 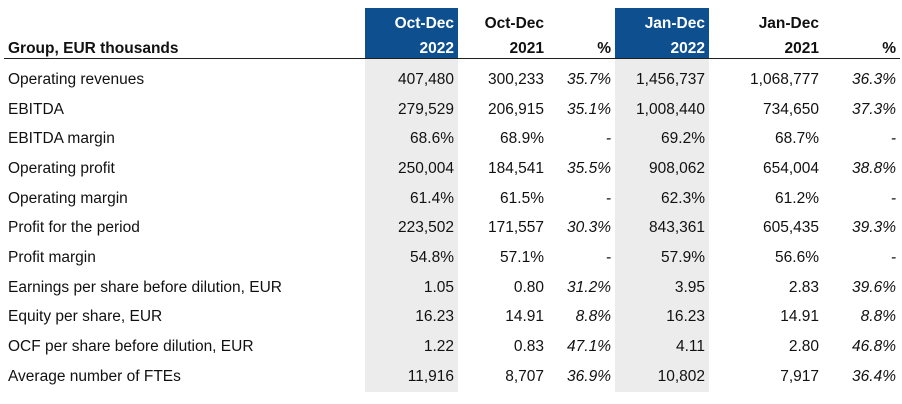 What do you see at coordinates (74, 228) in the screenshot?
I see `row-label: Profit for the period` at bounding box center [74, 228].